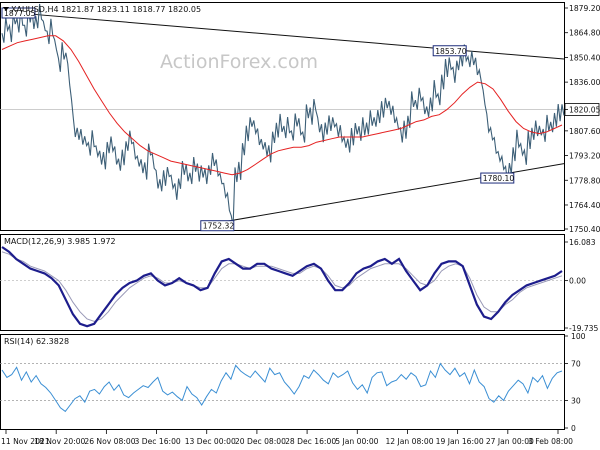 The width and height of the screenshot is (600, 450). I want to click on x-tick-label: 28 Dec 16:00, so click(310, 441).